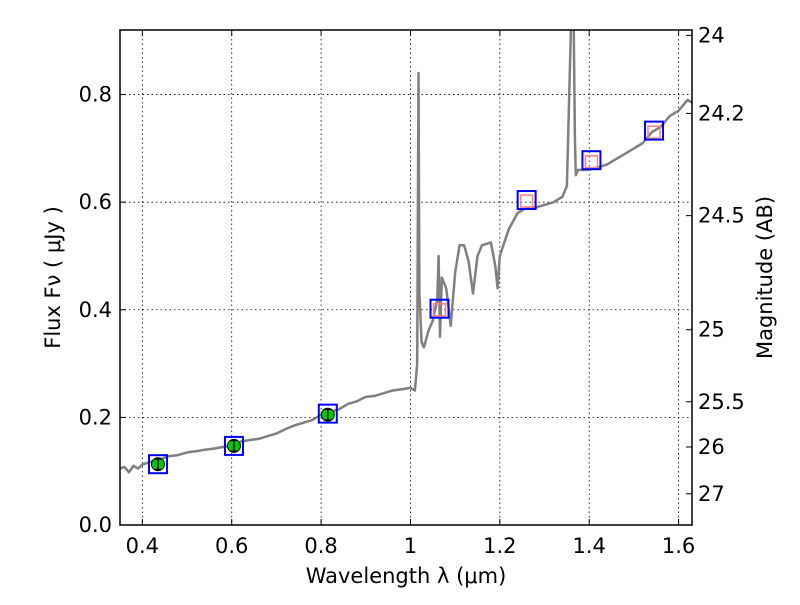 This screenshot has height=605, width=800. Describe the element at coordinates (406, 576) in the screenshot. I see `x-axis-label: Wavelength λ (μm)` at that location.